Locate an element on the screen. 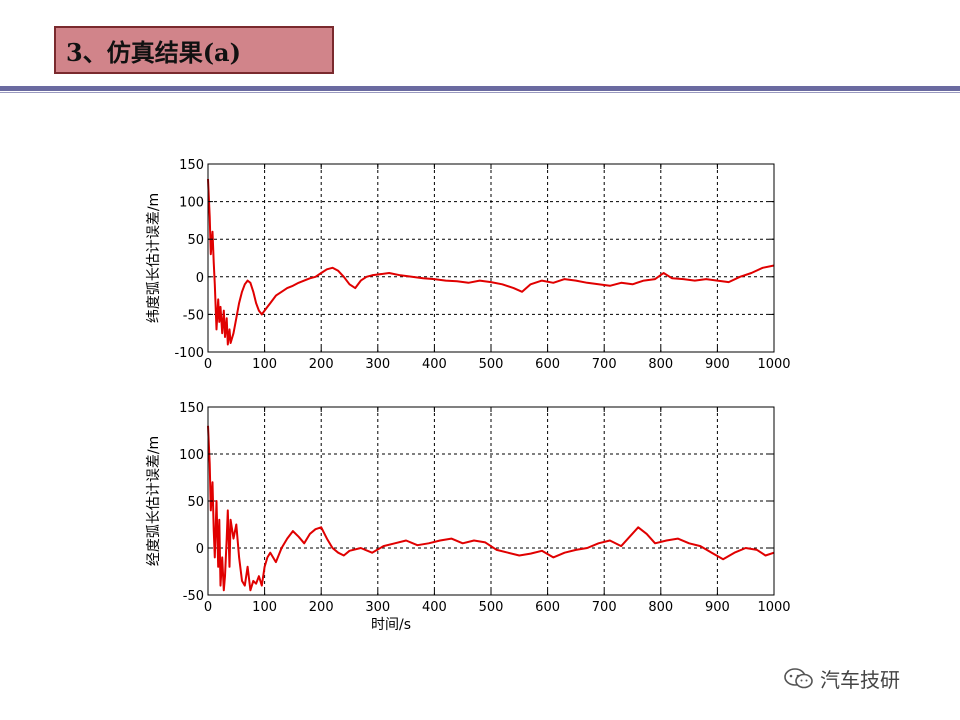 This screenshot has width=960, height=720. slide-title-box: 3、仿真结果(a) is located at coordinates (194, 50).